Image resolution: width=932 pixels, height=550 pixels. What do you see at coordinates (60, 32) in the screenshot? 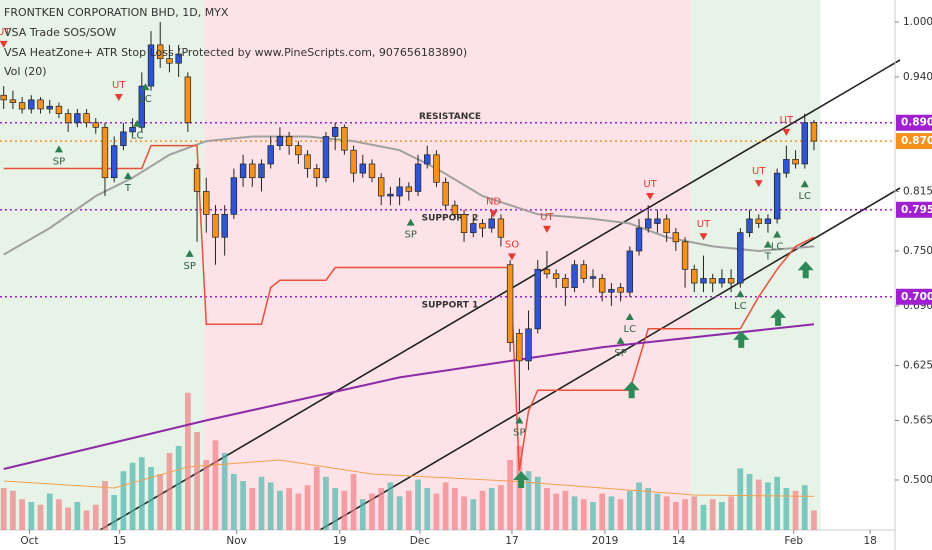
I see `indicator-label: VSA Trade SOS/SOW` at bounding box center [60, 32].